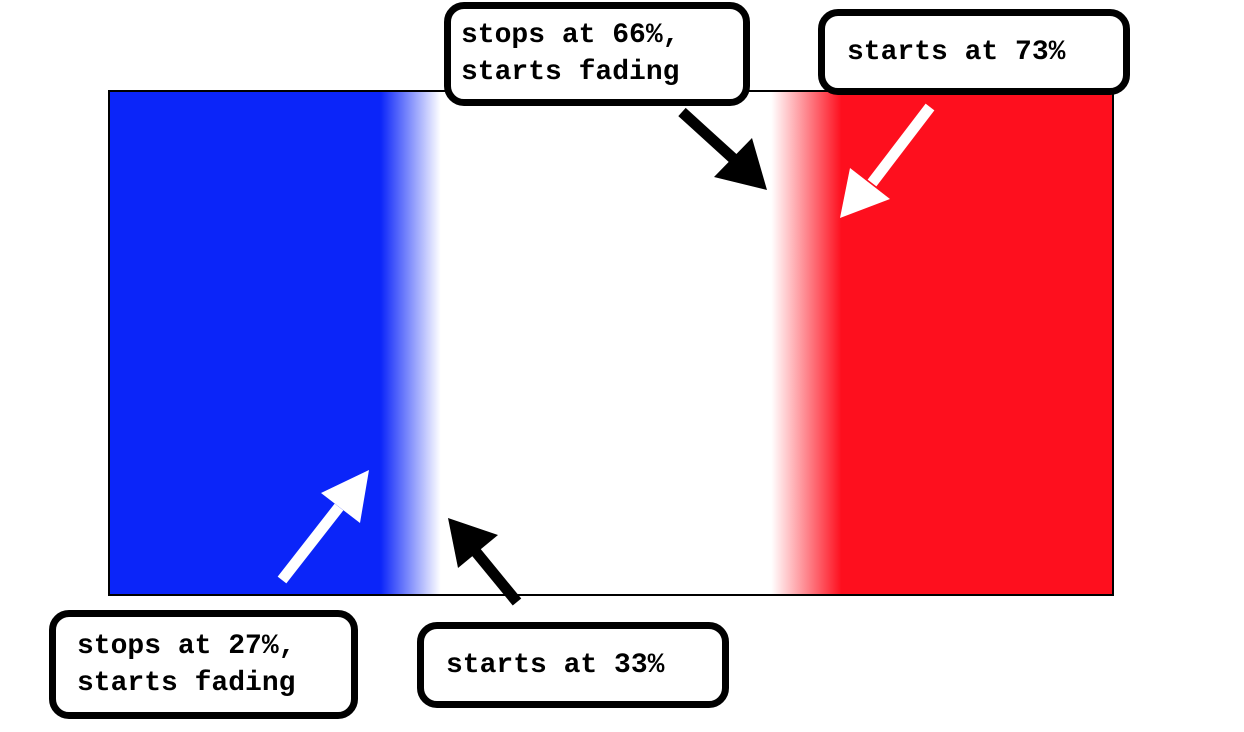 This screenshot has width=1244, height=732. Describe the element at coordinates (573, 665) in the screenshot. I see `callout-start-33: starts at 33%` at that location.